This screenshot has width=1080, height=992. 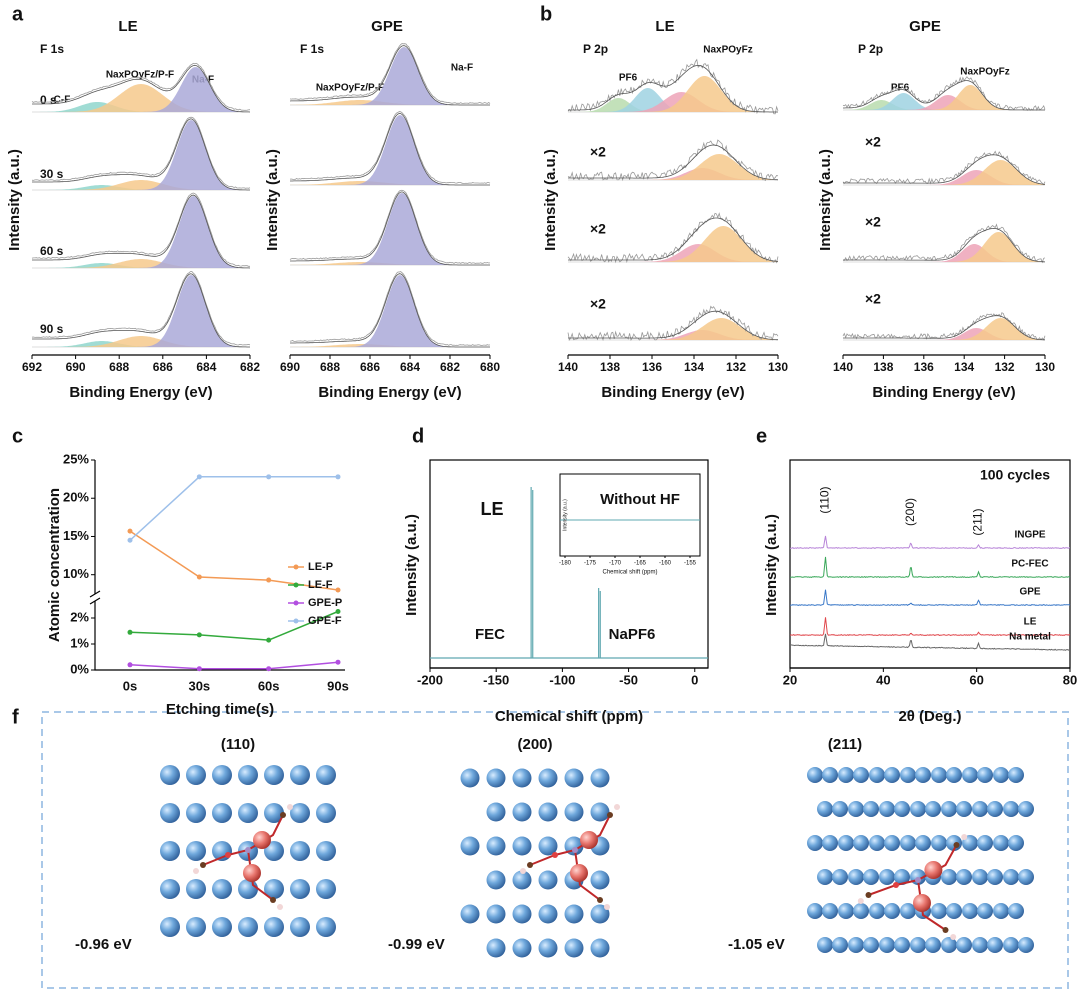 What do you see at coordinates (290, 367) in the screenshot?
I see `x-tick-label: 690` at bounding box center [290, 367].